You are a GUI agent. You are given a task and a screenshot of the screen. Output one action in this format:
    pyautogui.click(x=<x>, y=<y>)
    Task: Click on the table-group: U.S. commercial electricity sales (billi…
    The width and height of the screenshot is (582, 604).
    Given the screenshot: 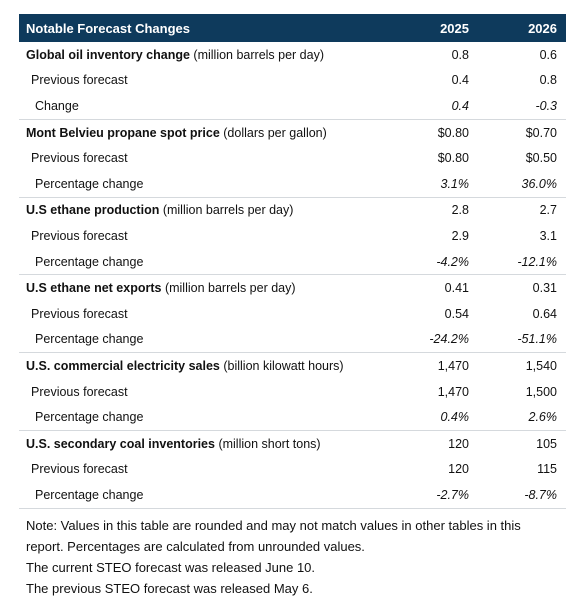 What is the action you would take?
    pyautogui.click(x=292, y=391)
    